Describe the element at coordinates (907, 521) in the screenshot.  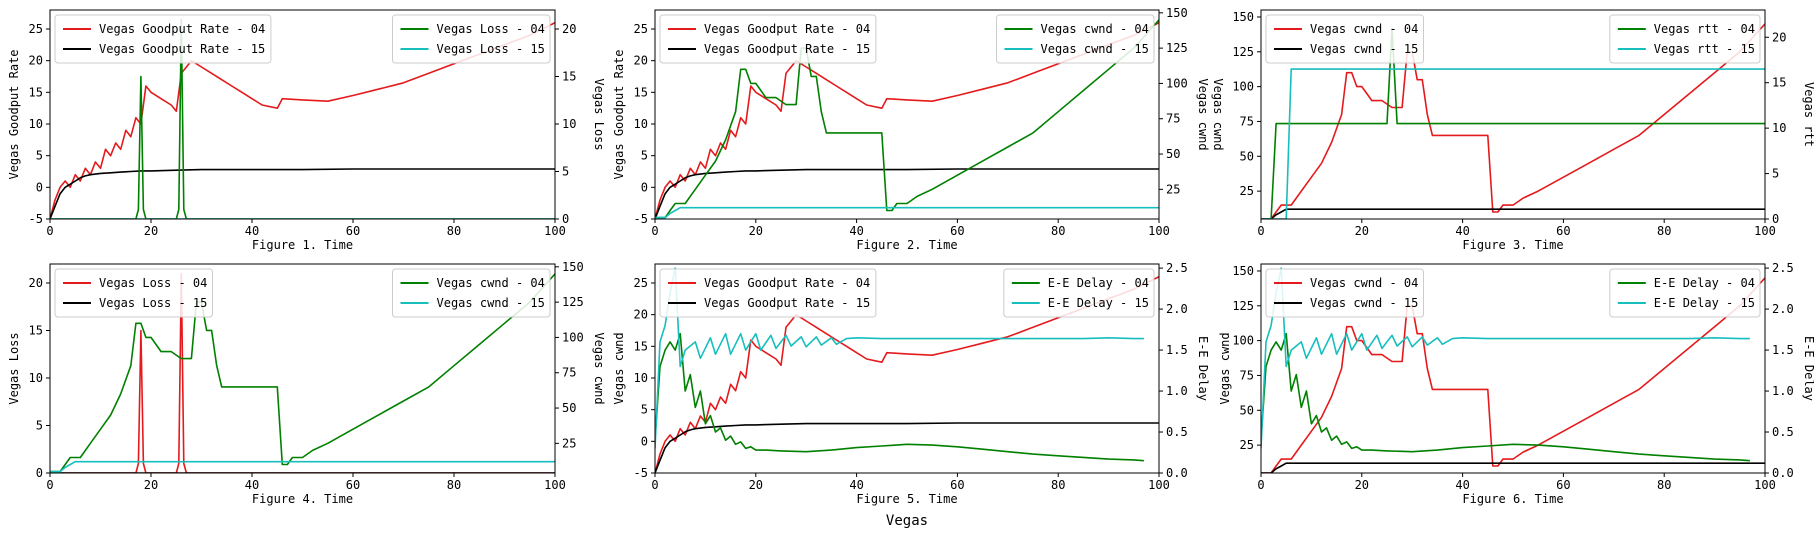
I see `figure-suptitle: Vegas` at that location.